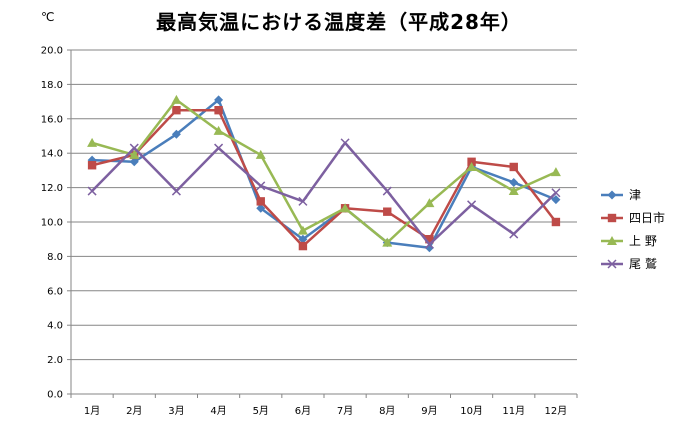 Image resolution: width=678 pixels, height=425 pixels. I want to click on y-tick-label: 4.0, so click(55, 326).